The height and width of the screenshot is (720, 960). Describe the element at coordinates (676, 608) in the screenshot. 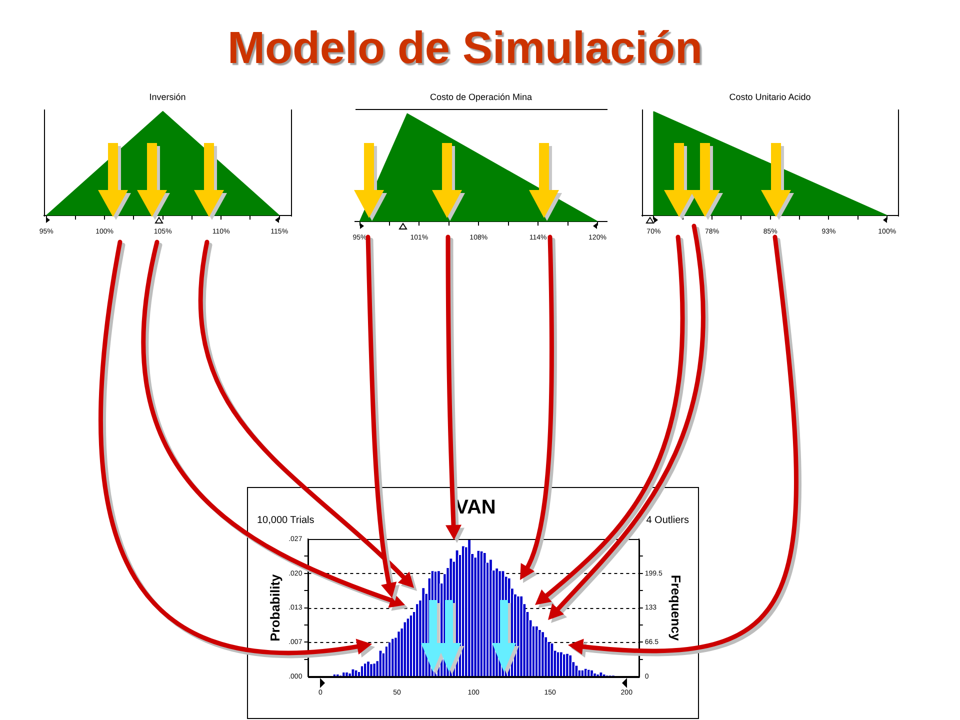

I see `y2-axis-title: Frequency` at that location.